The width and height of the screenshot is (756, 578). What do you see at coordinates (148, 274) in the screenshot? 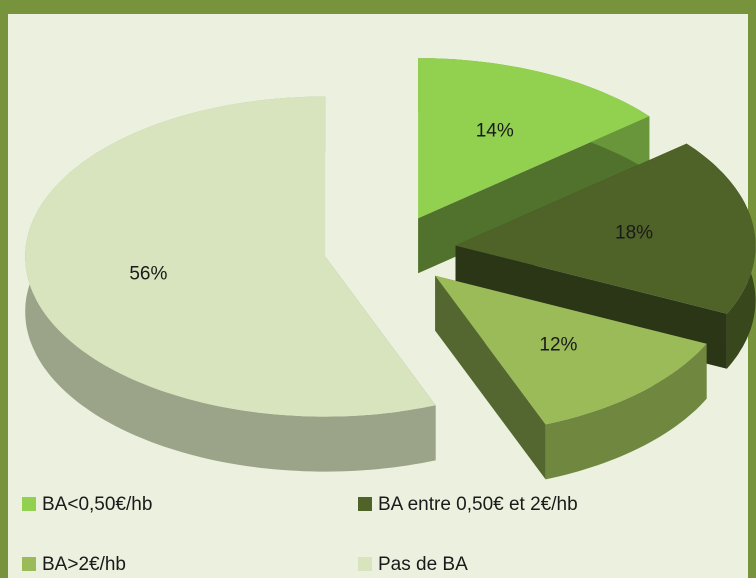
I see `data-label: 56%` at bounding box center [148, 274].